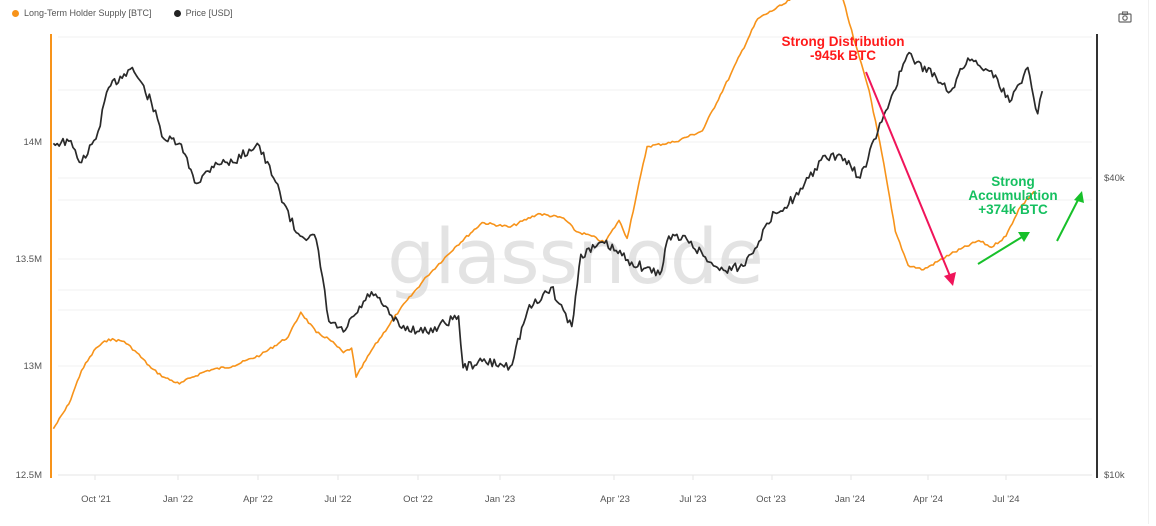  Describe the element at coordinates (88, 13) in the screenshot. I see `legend-label-lth-supply: Long-Term Holder Supply [BTC]` at that location.